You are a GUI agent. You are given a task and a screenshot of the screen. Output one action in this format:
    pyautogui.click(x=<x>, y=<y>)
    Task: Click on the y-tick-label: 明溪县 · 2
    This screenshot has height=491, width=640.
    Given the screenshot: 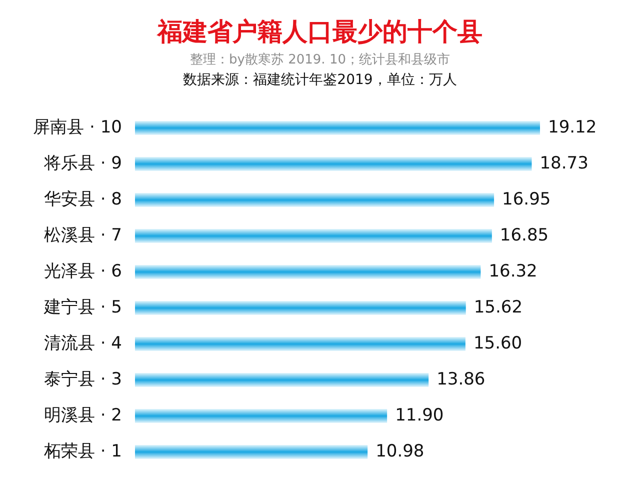 What is the action you would take?
    pyautogui.click(x=83, y=416)
    